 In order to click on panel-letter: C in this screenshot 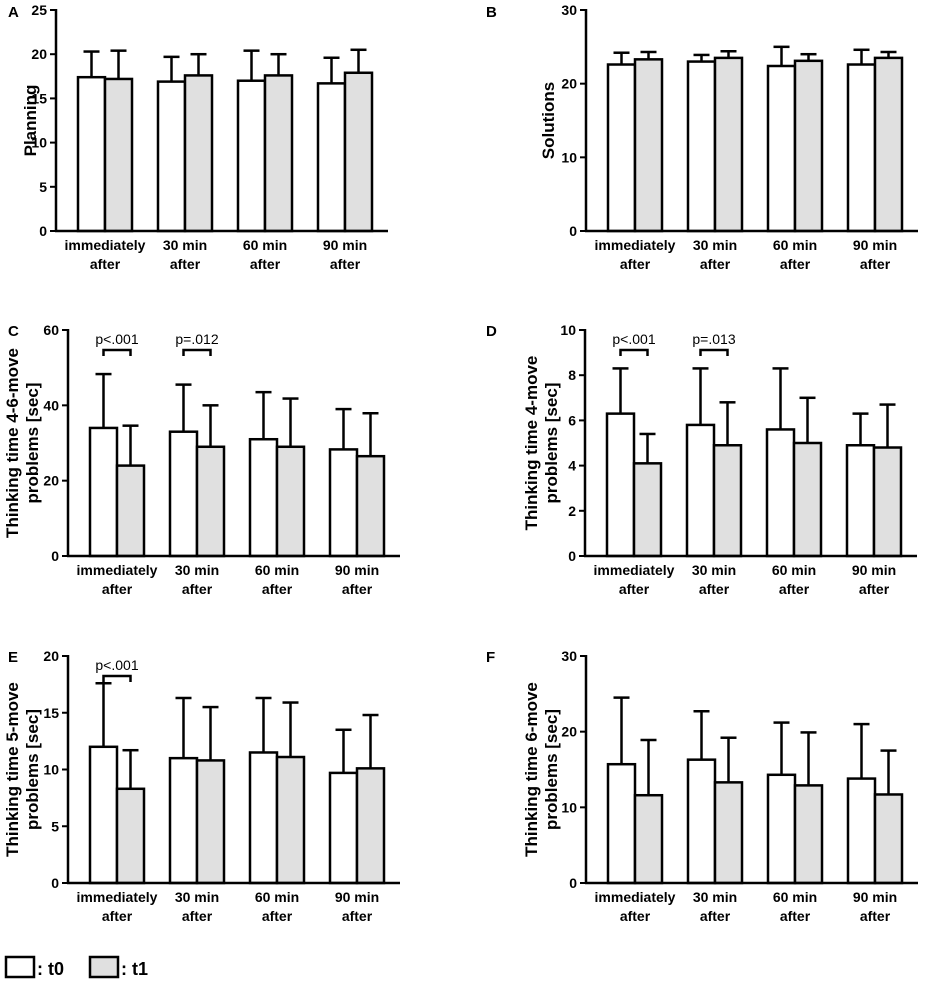, I will do `click(13, 331)`.